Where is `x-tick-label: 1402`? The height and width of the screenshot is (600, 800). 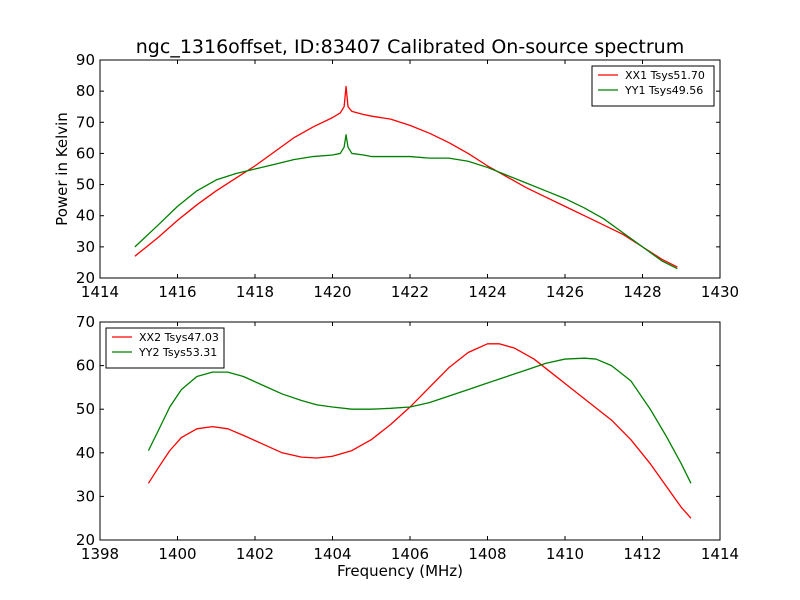
x-tick-label: 1402 is located at coordinates (255, 554).